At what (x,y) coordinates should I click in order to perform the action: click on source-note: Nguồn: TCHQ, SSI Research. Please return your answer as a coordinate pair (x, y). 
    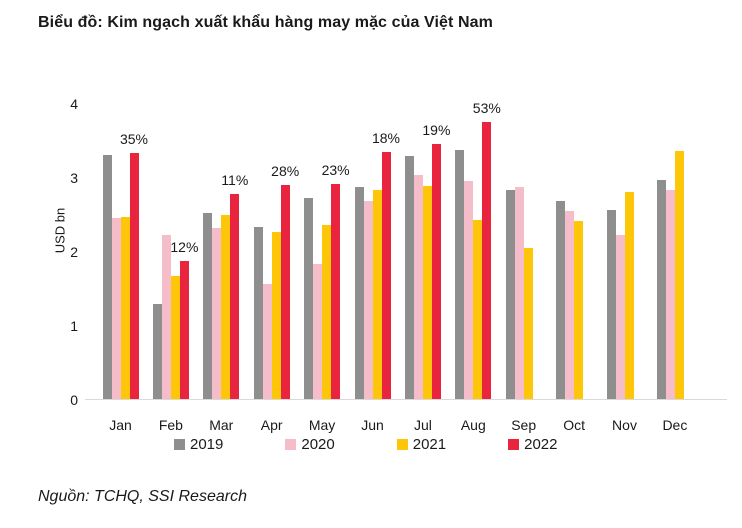
    Looking at the image, I should click on (142, 496).